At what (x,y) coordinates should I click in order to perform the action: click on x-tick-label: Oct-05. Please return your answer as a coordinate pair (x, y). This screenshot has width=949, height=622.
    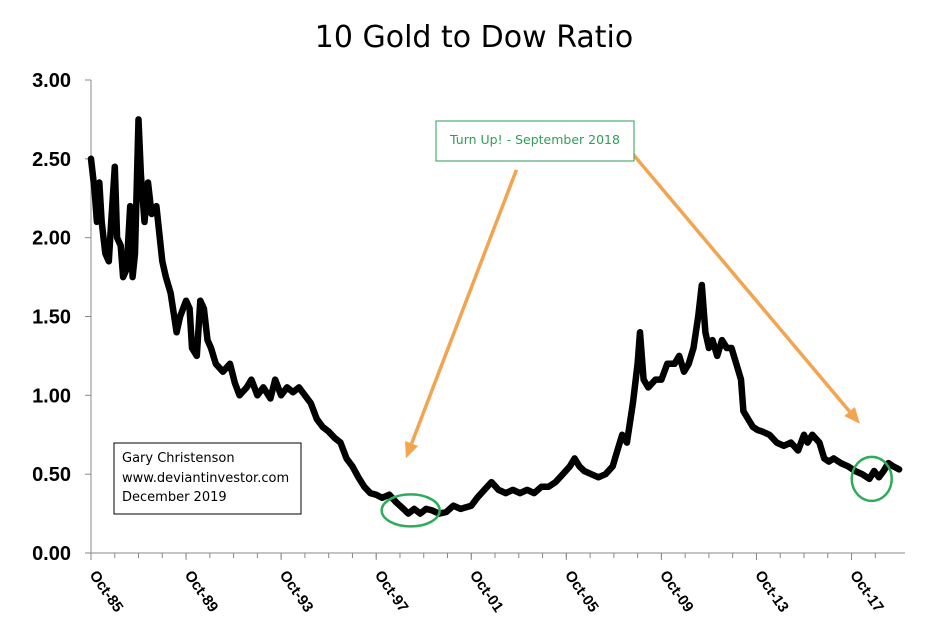
    Looking at the image, I should click on (581, 592).